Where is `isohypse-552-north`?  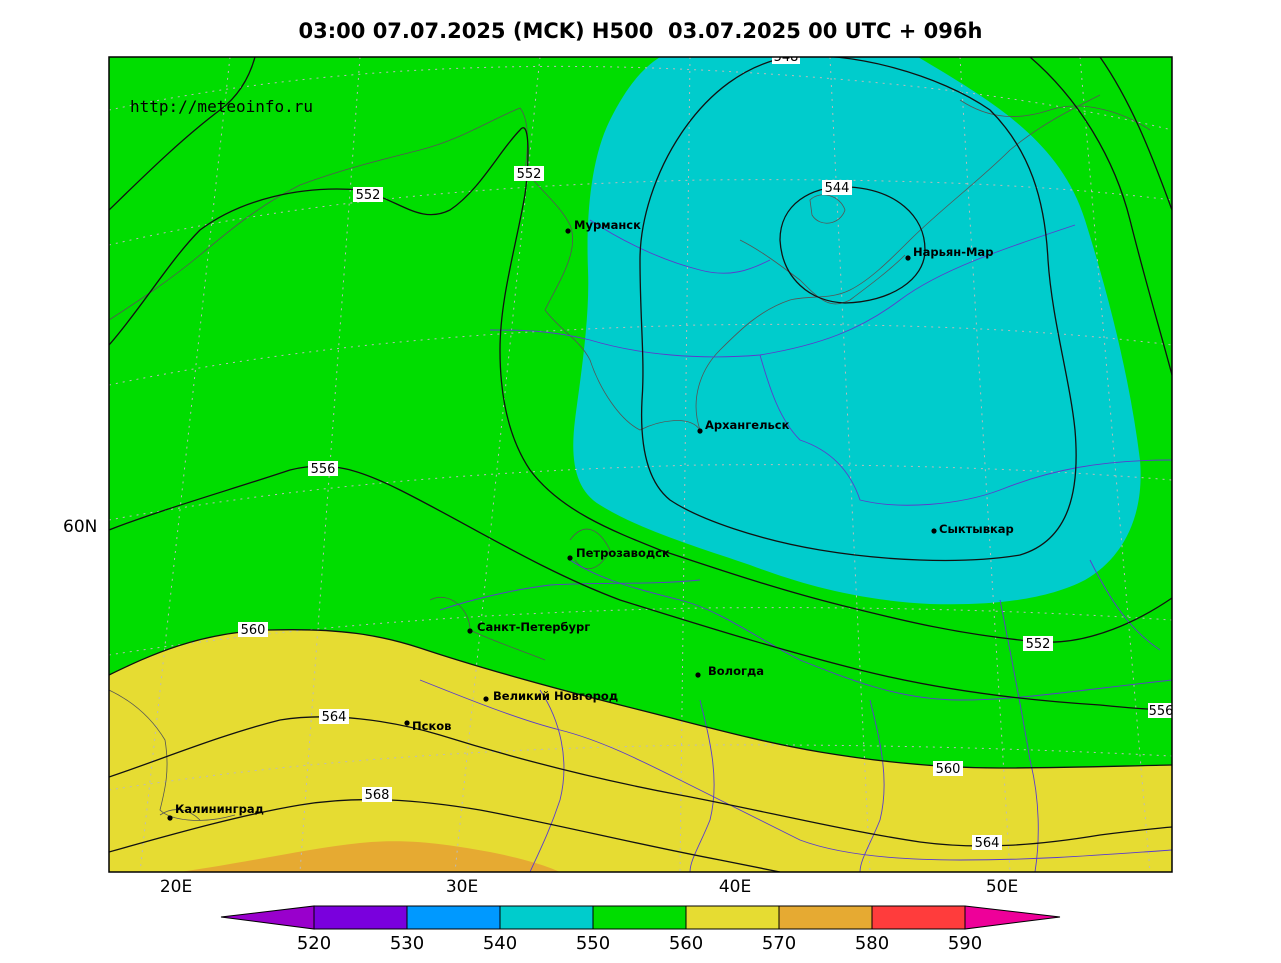
isohypse-552-north is located at coordinates (182, 134).